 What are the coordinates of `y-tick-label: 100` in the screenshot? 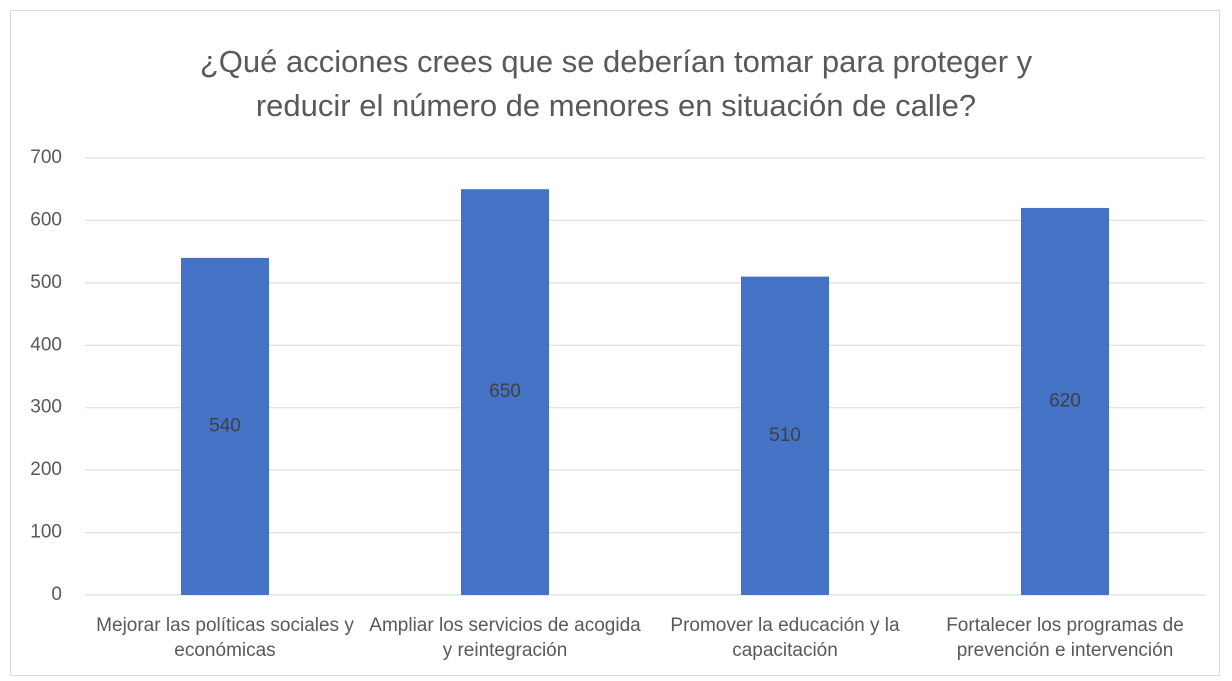 It's located at (46, 532).